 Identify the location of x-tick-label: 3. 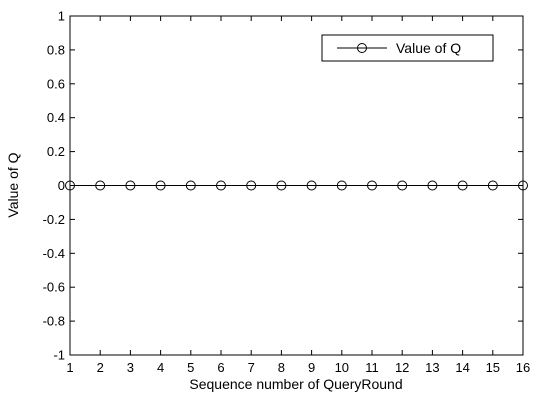
(130, 367).